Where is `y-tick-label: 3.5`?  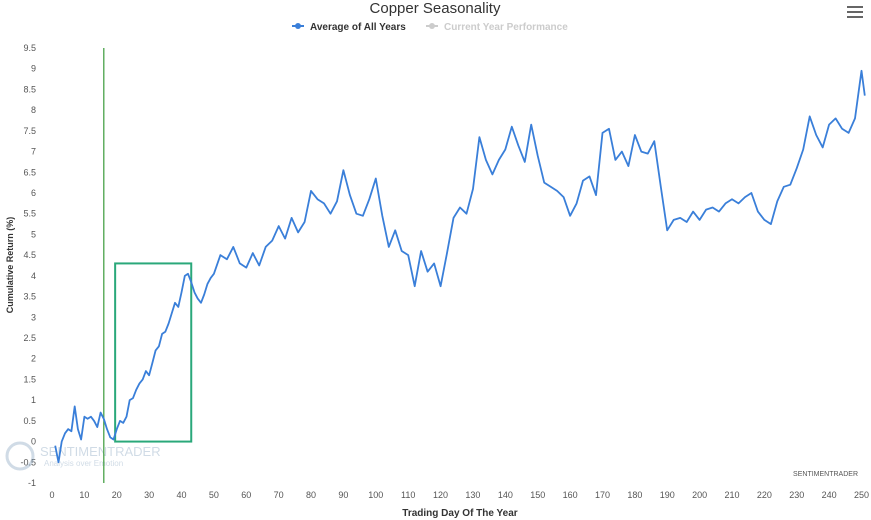 y-tick-label: 3.5 is located at coordinates (29, 297).